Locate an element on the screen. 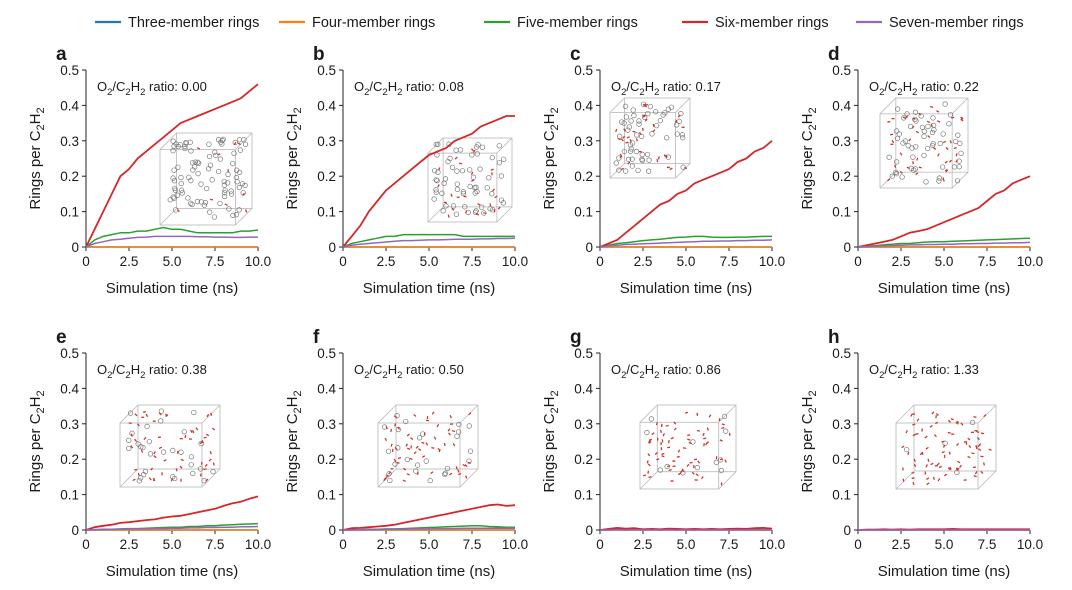 The width and height of the screenshot is (1072, 590). x-tick-label: 2.5 is located at coordinates (901, 544).